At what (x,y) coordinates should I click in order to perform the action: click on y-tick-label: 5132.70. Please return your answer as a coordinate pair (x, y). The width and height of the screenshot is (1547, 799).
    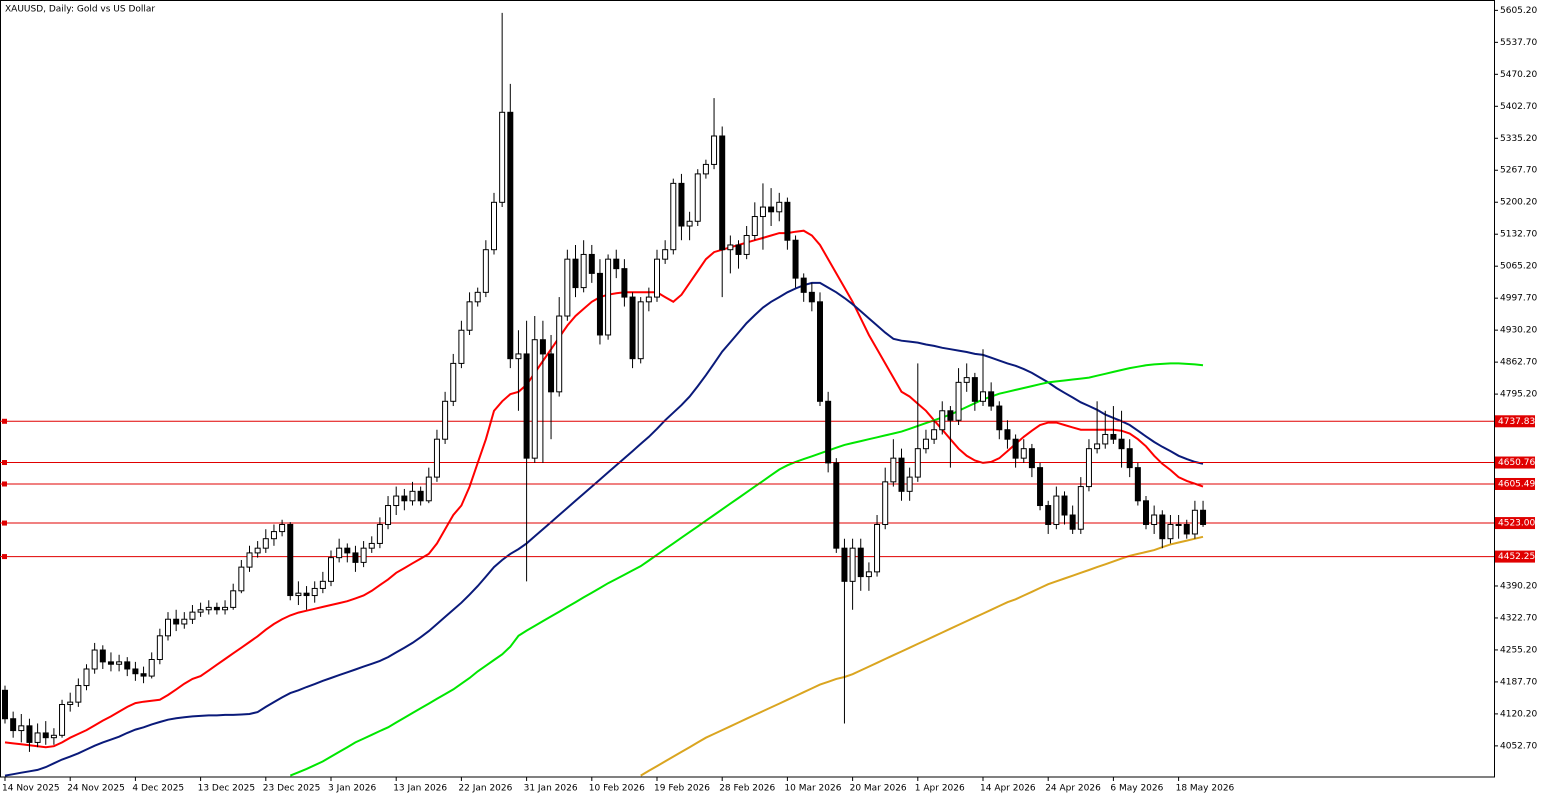
    Looking at the image, I should click on (1518, 235).